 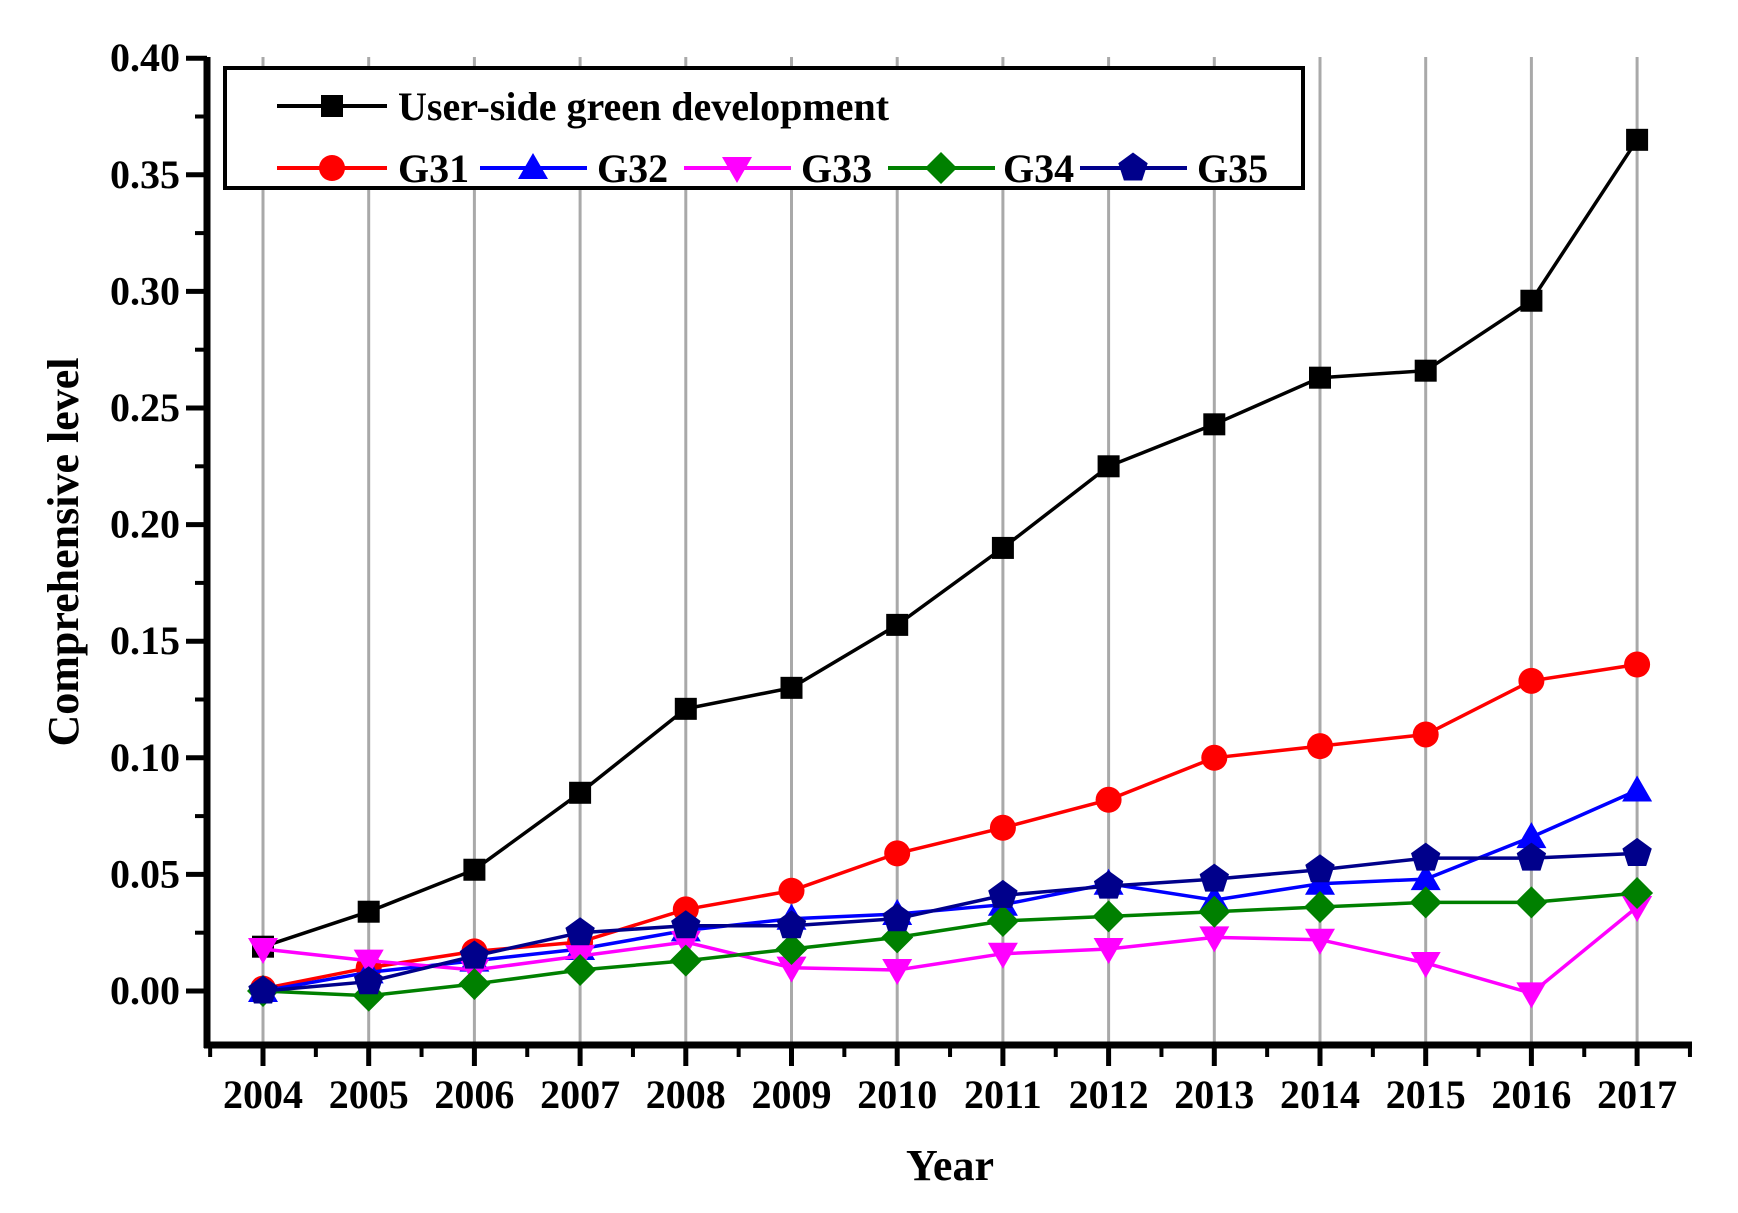 I want to click on y-tick-label: 0.05, so click(x=145, y=873).